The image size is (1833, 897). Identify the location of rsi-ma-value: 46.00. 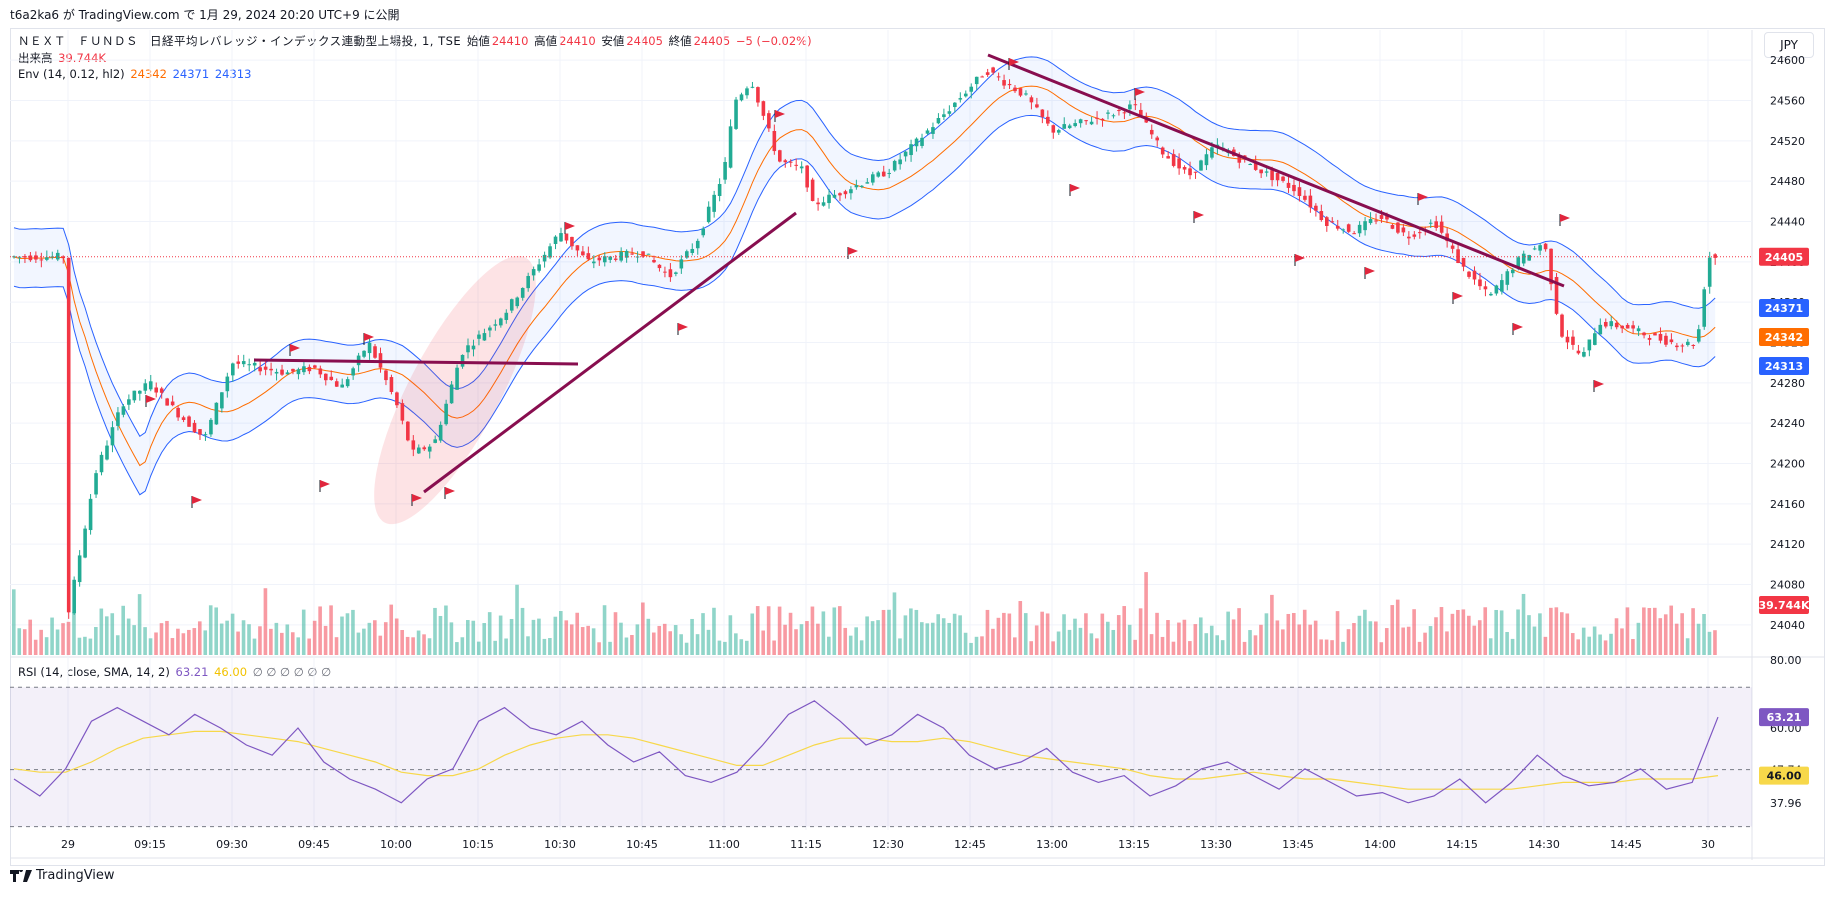
(231, 672).